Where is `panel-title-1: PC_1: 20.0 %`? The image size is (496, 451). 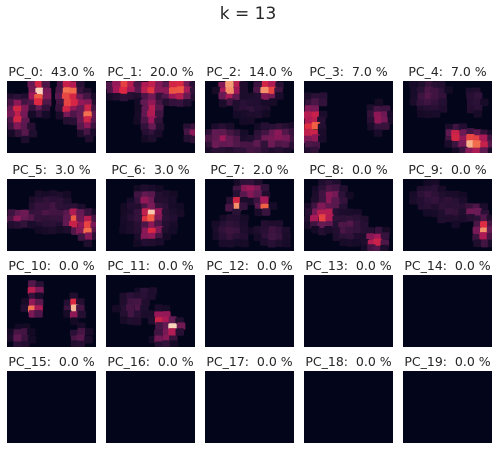 panel-title-1: PC_1: 20.0 % is located at coordinates (150, 71).